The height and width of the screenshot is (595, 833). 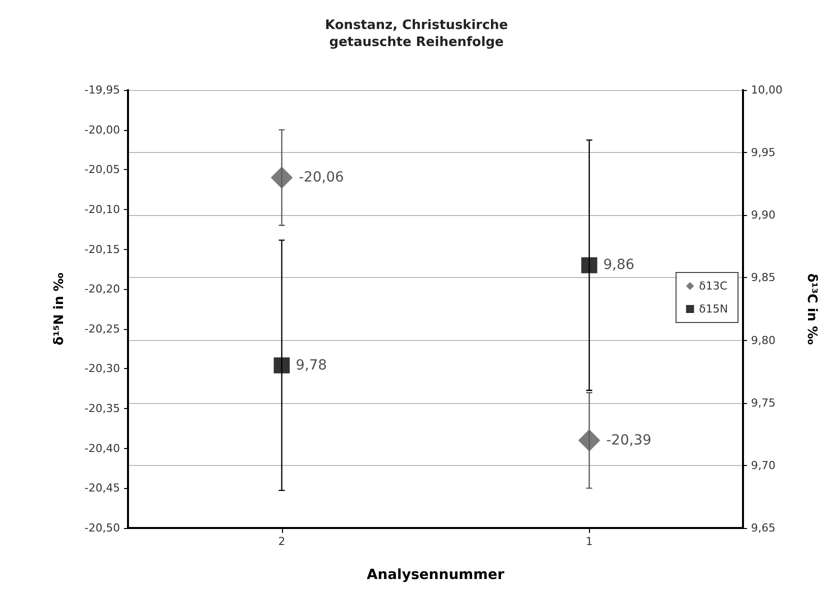 I want to click on data-label: -20,39, so click(x=629, y=440).